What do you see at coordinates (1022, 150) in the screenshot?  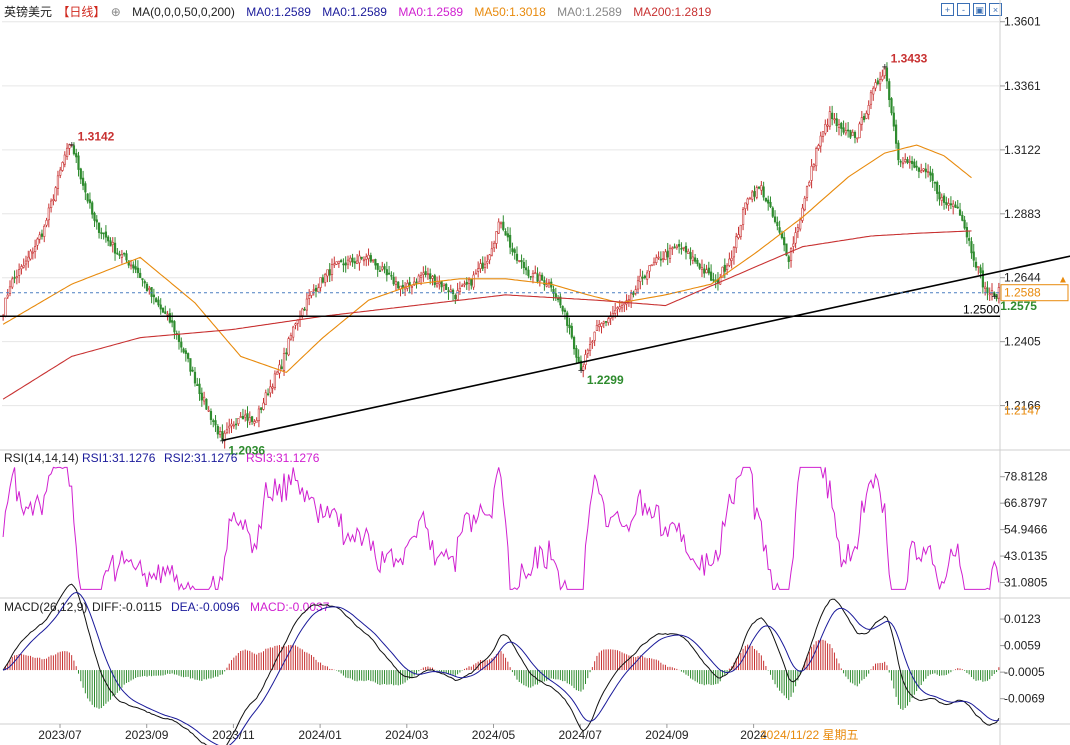 I see `y-tick-label: 1.3122` at bounding box center [1022, 150].